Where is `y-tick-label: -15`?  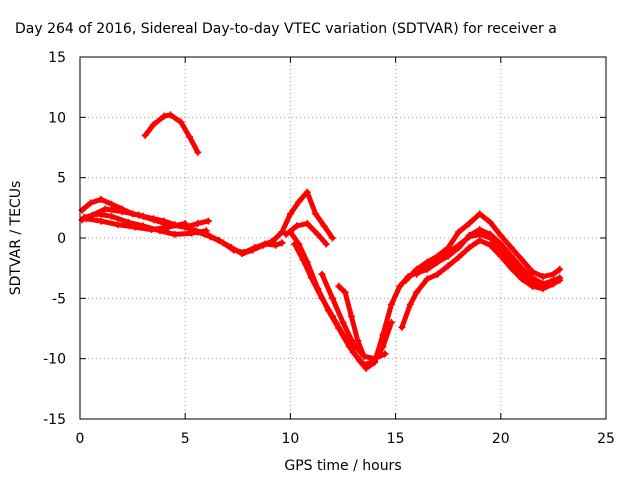 y-tick-label: -15 is located at coordinates (54, 420).